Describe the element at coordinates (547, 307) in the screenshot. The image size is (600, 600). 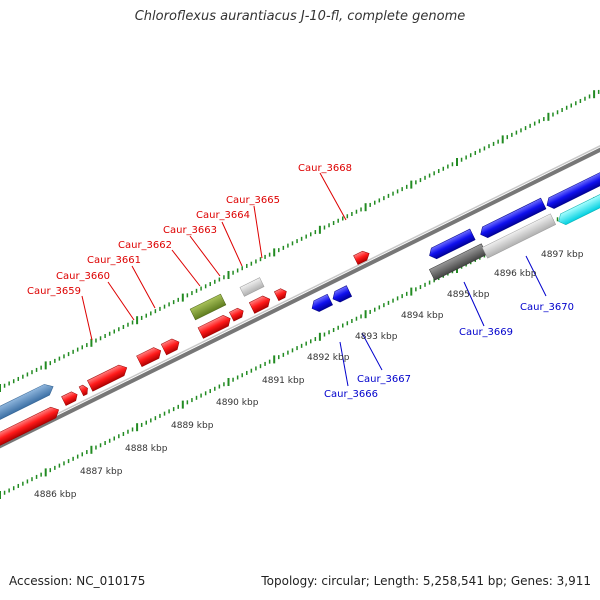
I see `gene-label: Caur_3670` at that location.